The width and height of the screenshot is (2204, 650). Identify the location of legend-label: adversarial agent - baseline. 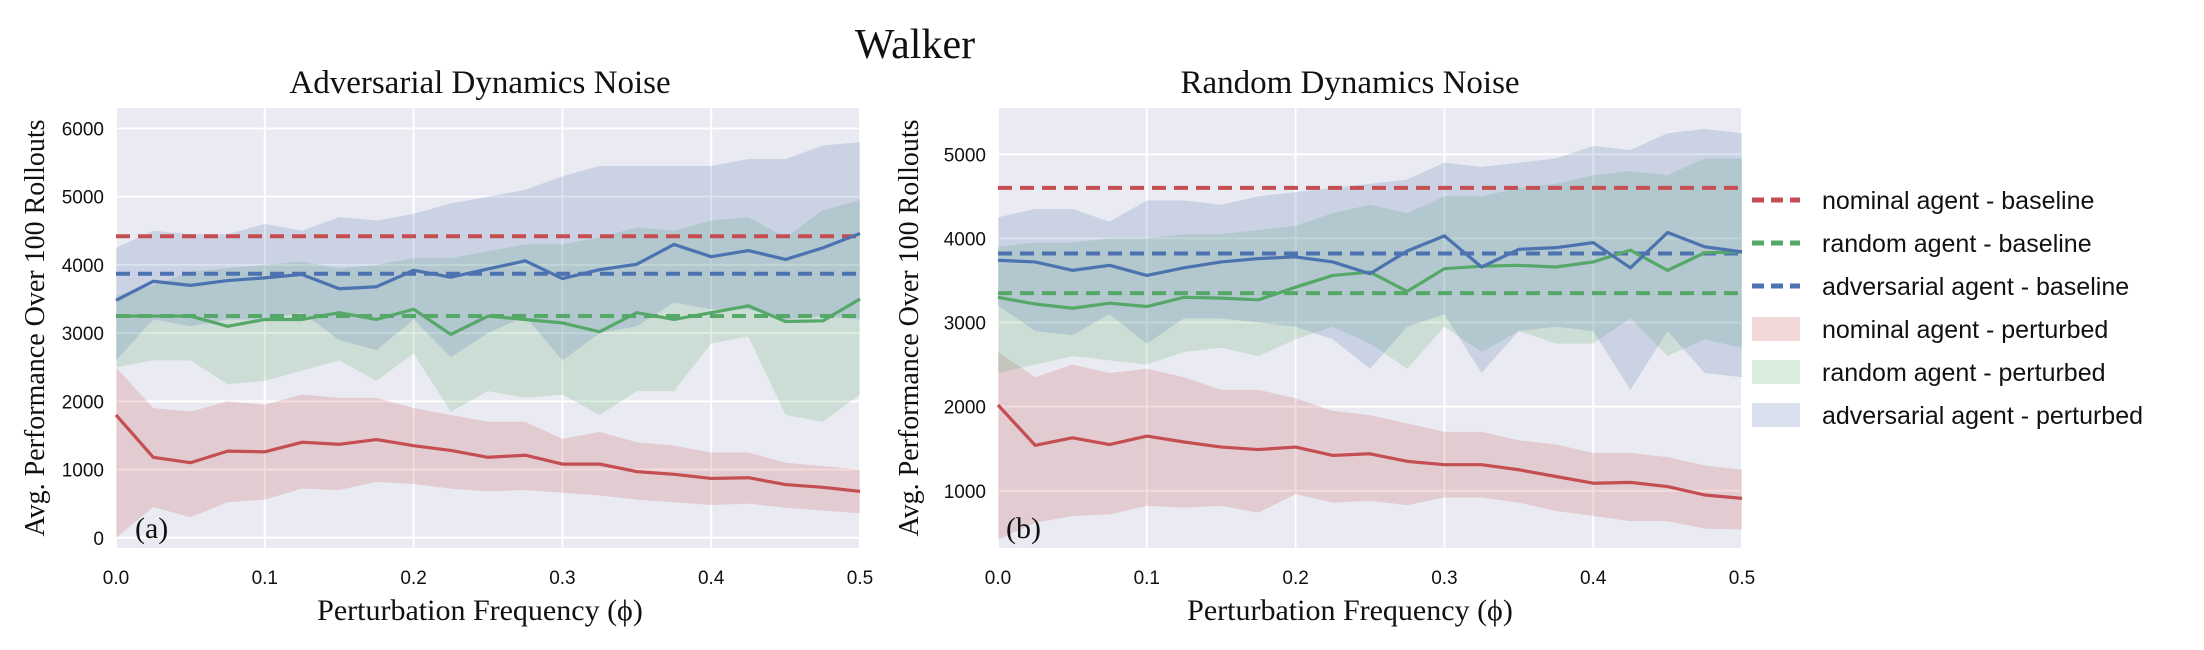
(1975, 287).